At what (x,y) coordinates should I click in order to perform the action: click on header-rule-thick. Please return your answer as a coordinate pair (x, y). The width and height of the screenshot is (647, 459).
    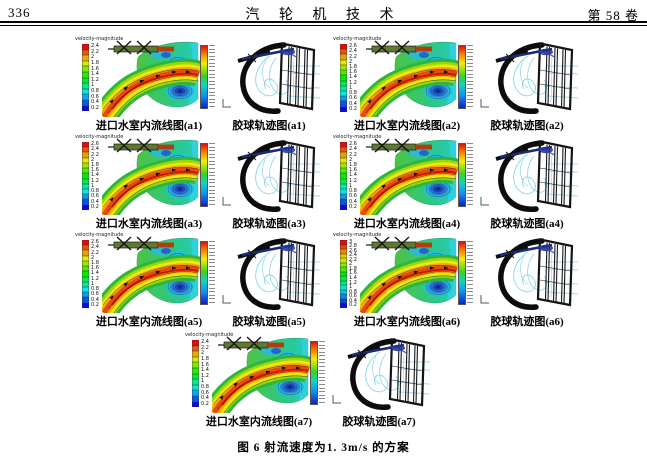
    Looking at the image, I should click on (323, 22).